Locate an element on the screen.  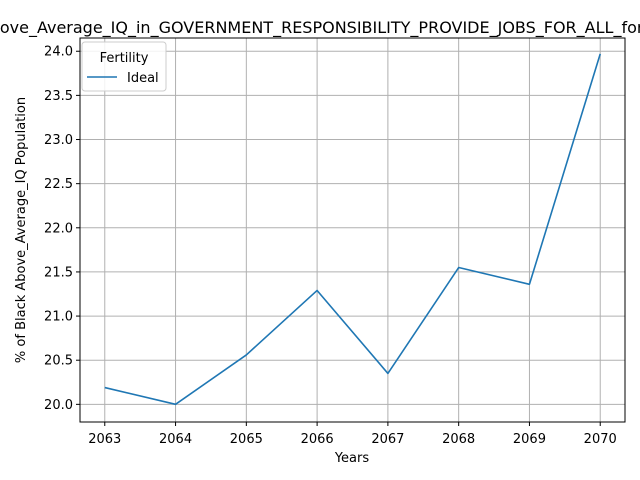
x-tick-label: 2068 is located at coordinates (458, 439).